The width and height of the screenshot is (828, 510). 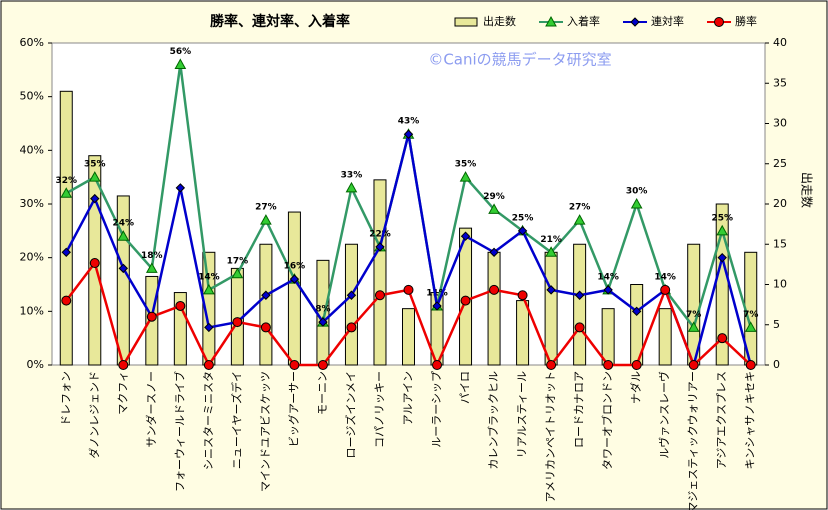 What do you see at coordinates (780, 243) in the screenshot?
I see `y2-tick-label: 15` at bounding box center [780, 243].